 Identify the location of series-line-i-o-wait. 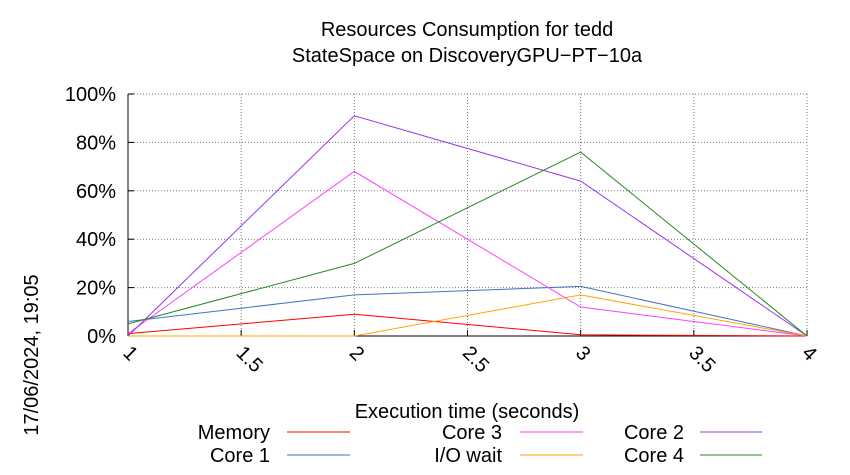
(468, 315).